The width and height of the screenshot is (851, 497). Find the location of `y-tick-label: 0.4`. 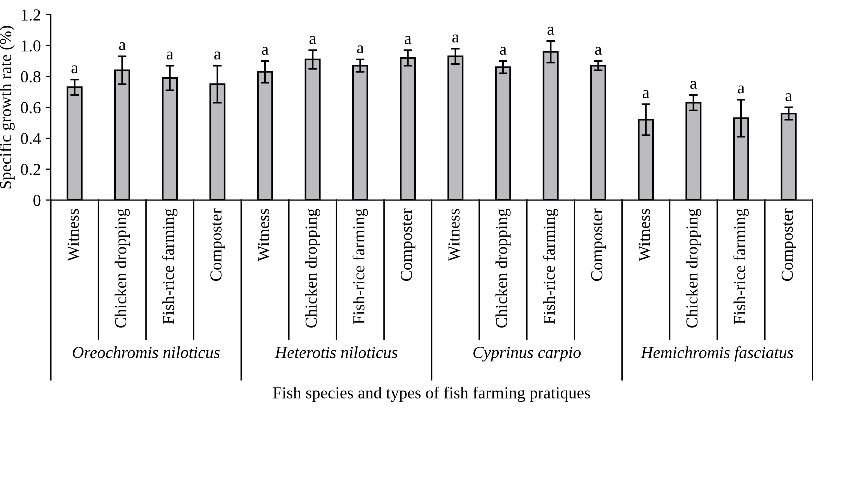

y-tick-label: 0.4 is located at coordinates (31, 139).